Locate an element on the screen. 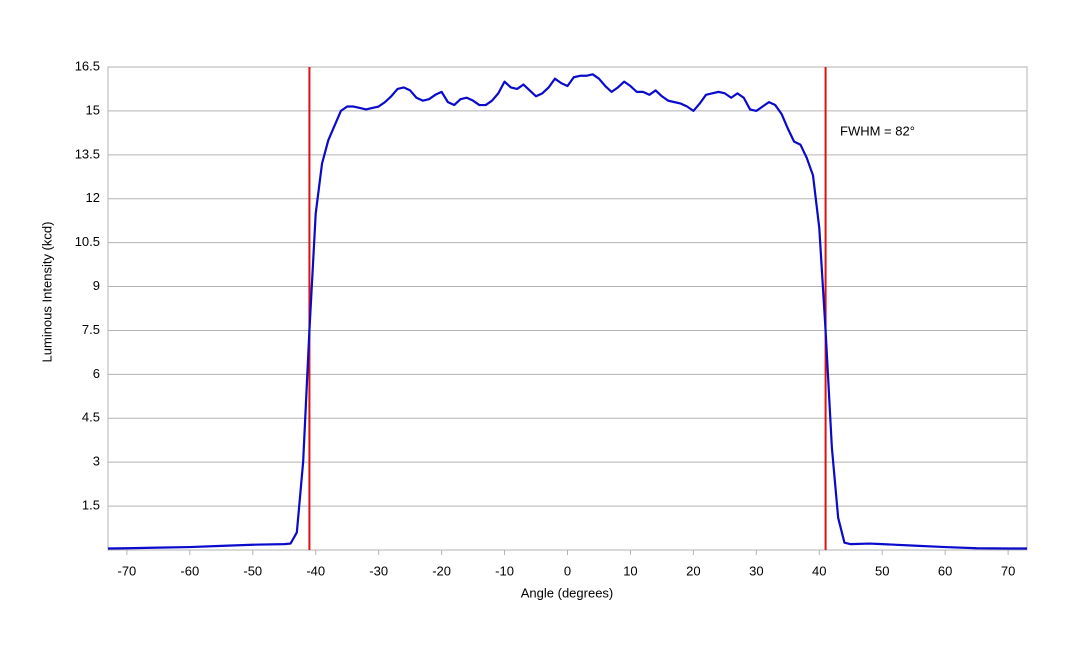 This screenshot has height=648, width=1080. y-axis-label: Luminous Intensity (kcd) is located at coordinates (46, 292).